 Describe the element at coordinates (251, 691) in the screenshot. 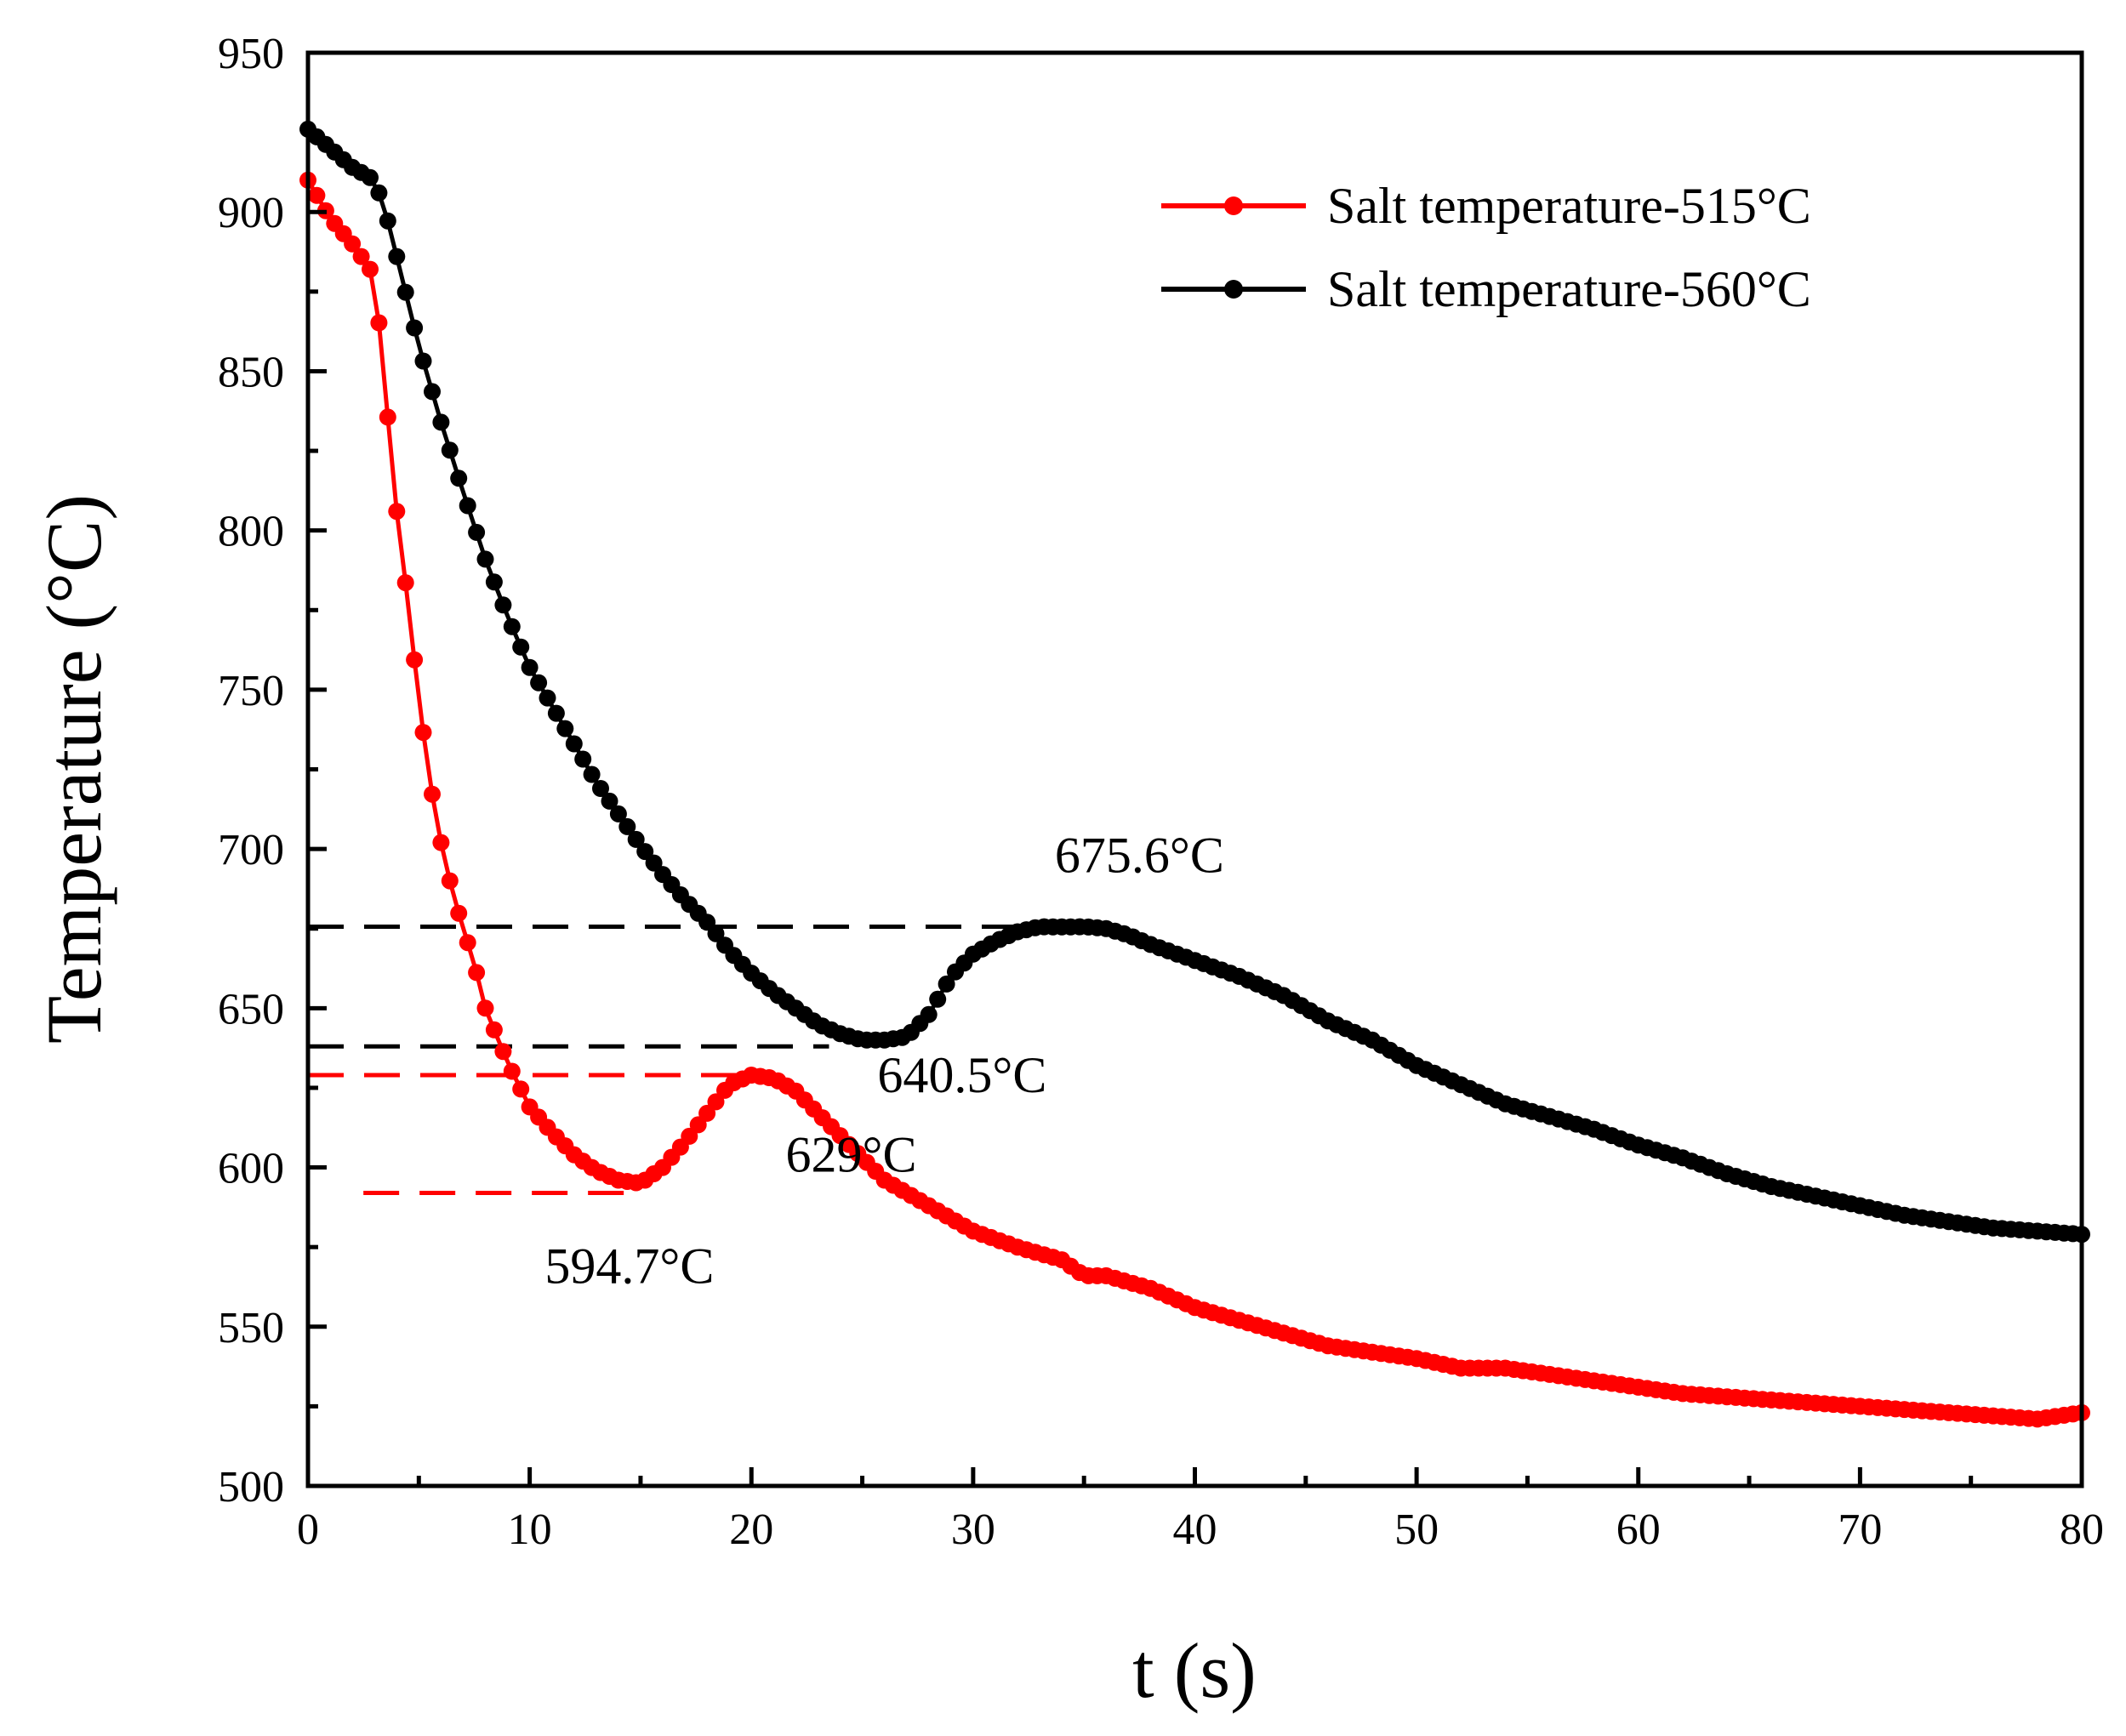

I see `y-tick-label: 750` at that location.